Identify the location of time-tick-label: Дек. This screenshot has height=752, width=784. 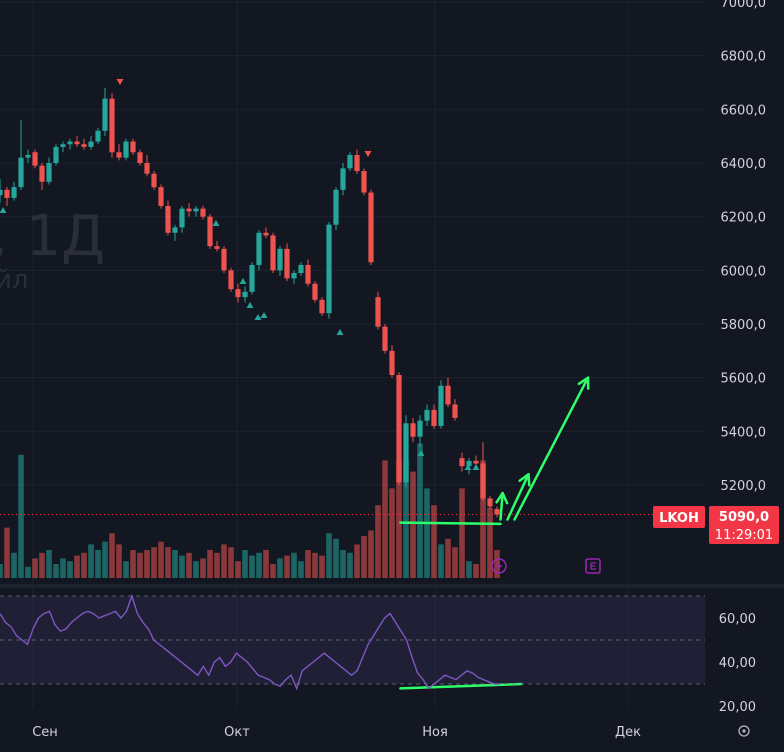
(628, 732).